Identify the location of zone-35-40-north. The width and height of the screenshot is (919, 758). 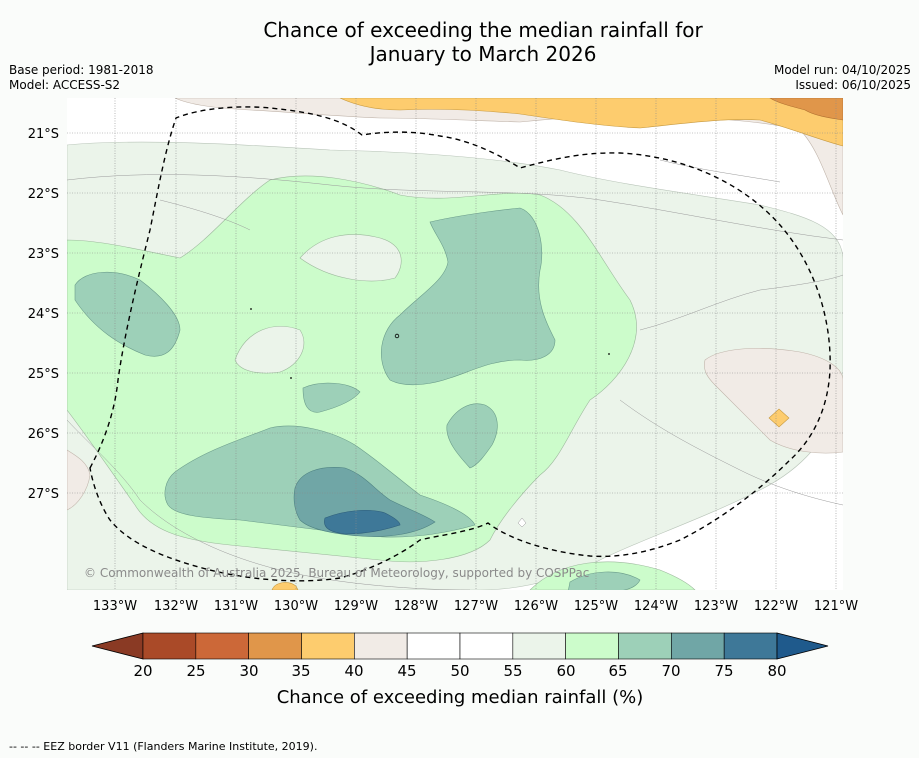
(591, 122).